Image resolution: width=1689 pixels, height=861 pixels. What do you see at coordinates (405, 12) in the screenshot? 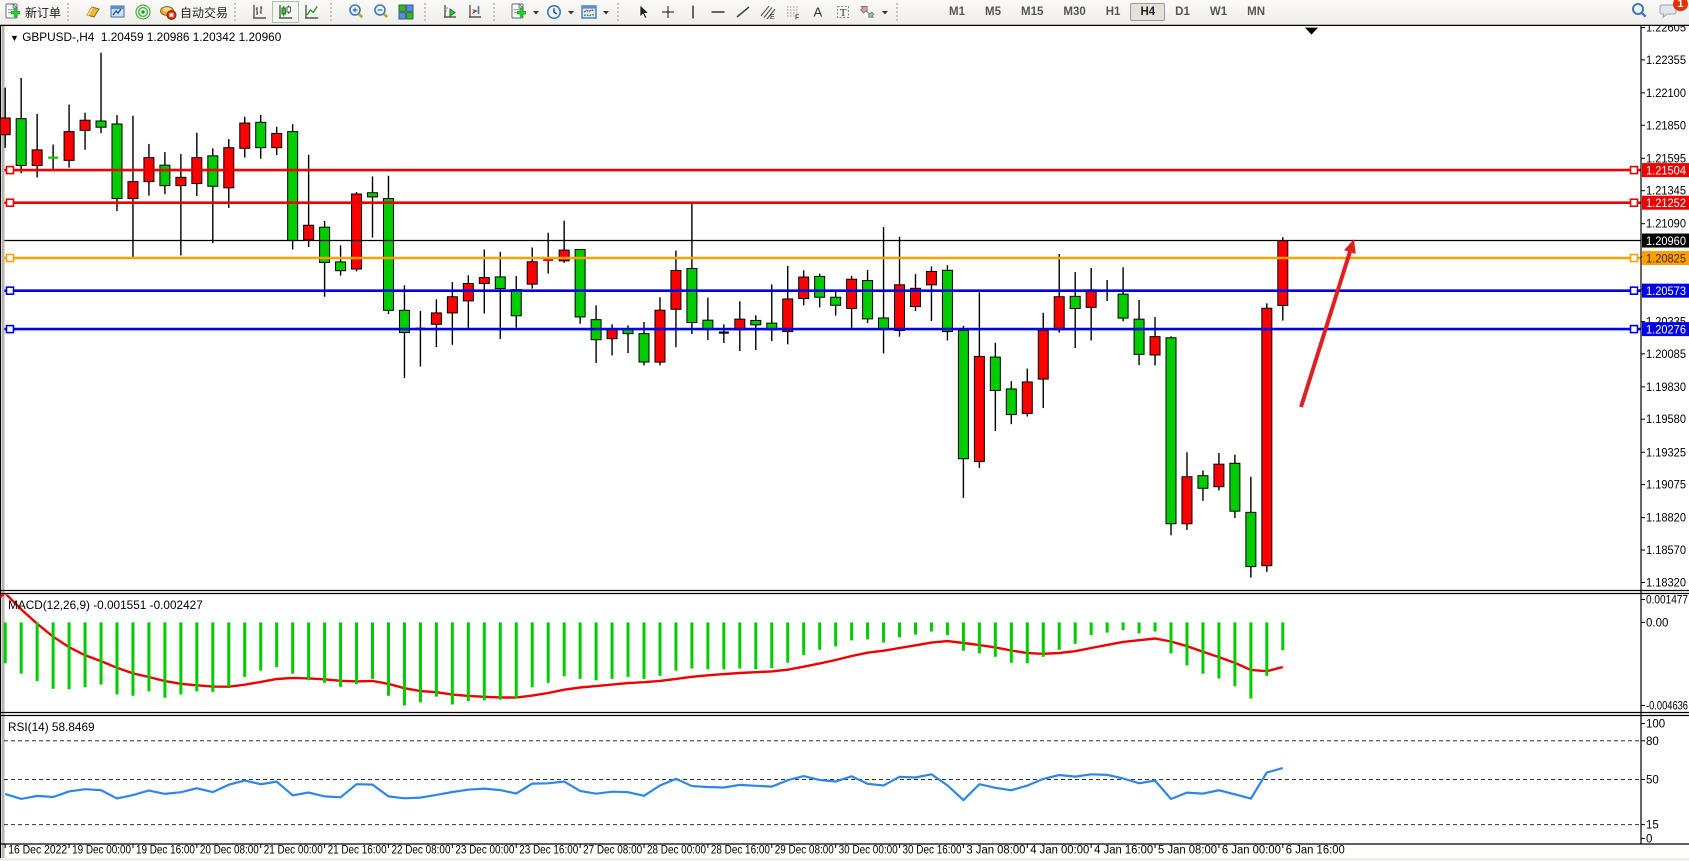
I see `tile-windows-icon` at bounding box center [405, 12].